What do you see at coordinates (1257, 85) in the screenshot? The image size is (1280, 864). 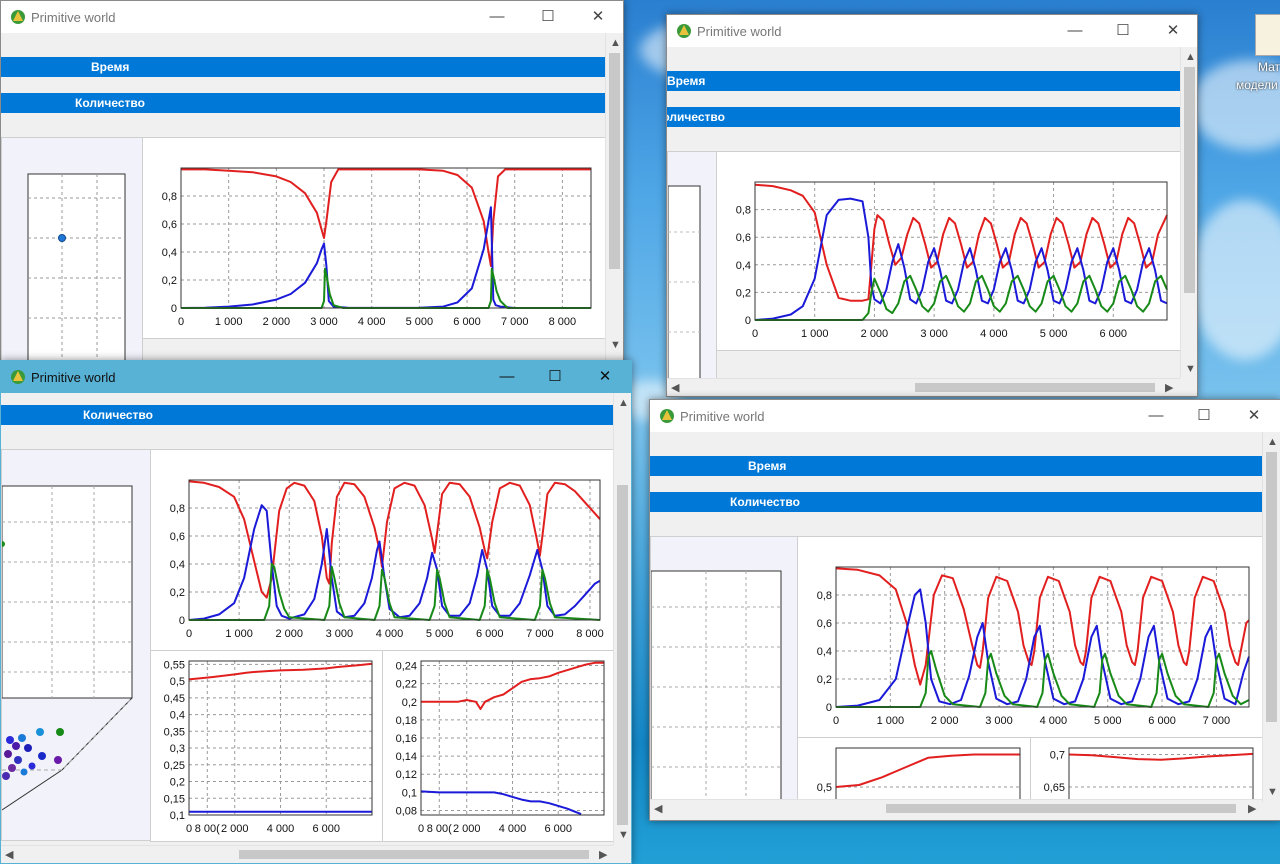 I see `desktop-icon-label: модели` at bounding box center [1257, 85].